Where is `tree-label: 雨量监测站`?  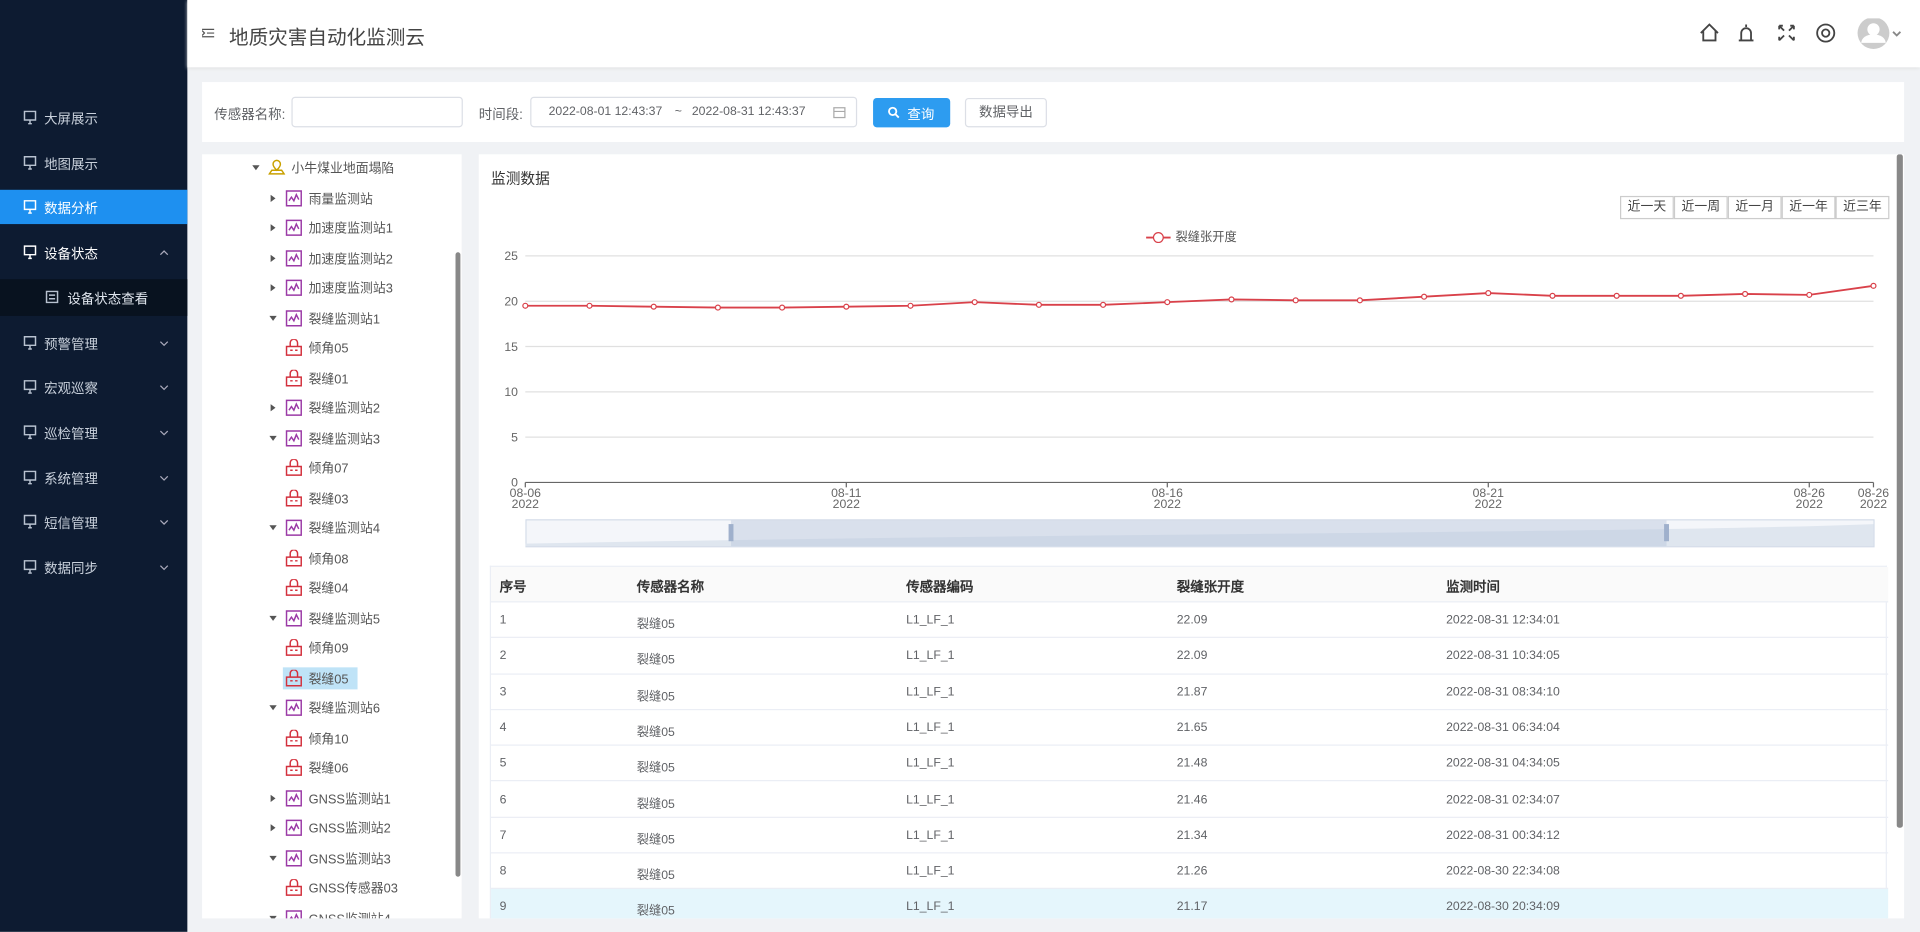
tree-label: 雨量监测站 is located at coordinates (340, 199).